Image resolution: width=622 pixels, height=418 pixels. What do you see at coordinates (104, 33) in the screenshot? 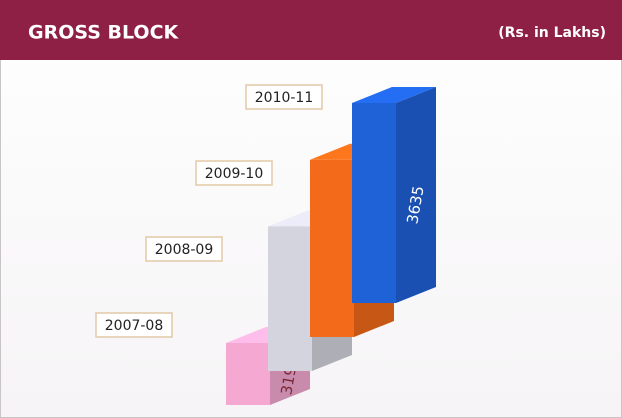
I see `chart-title: GROSS BLOCK` at bounding box center [104, 33].